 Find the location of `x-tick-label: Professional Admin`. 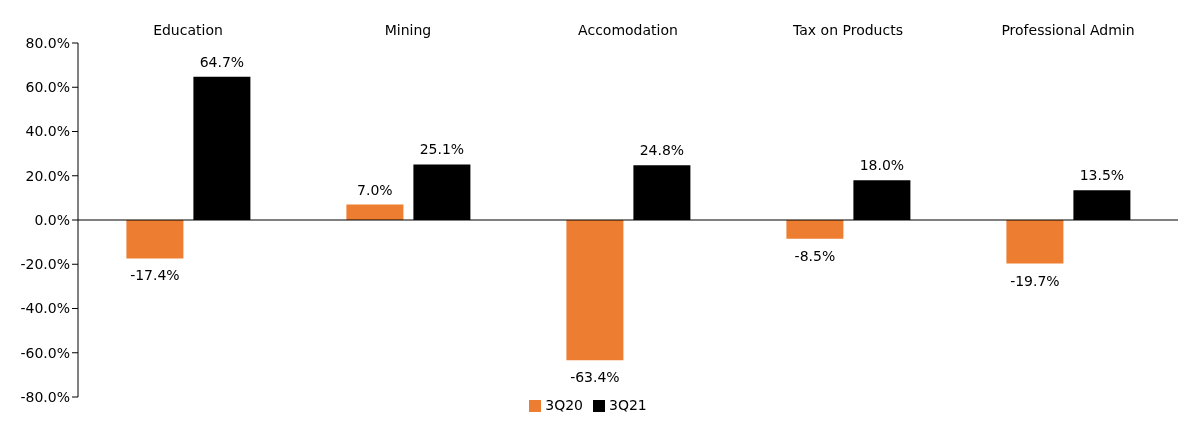

x-tick-label: Professional Admin is located at coordinates (1068, 30).